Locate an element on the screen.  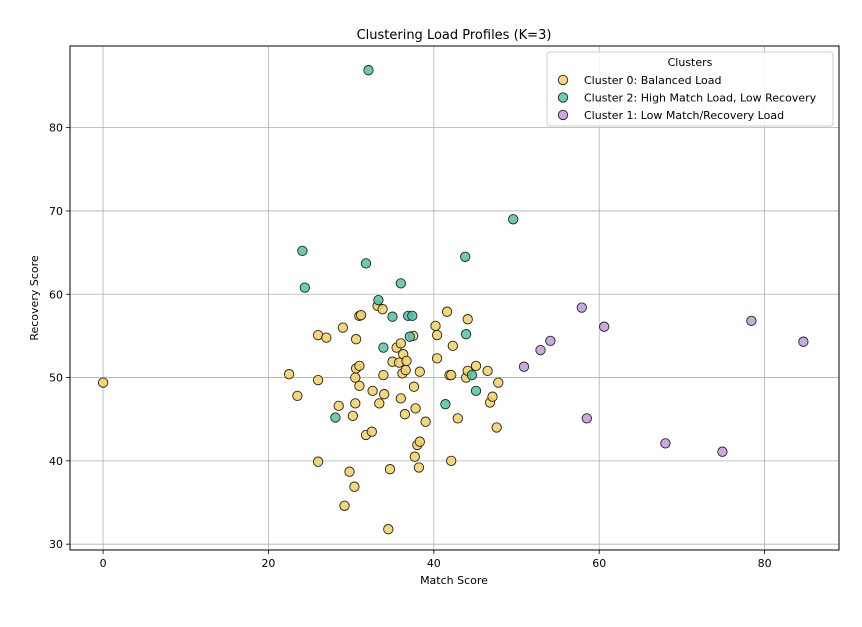
x-axis-label: Match Score is located at coordinates (454, 580).